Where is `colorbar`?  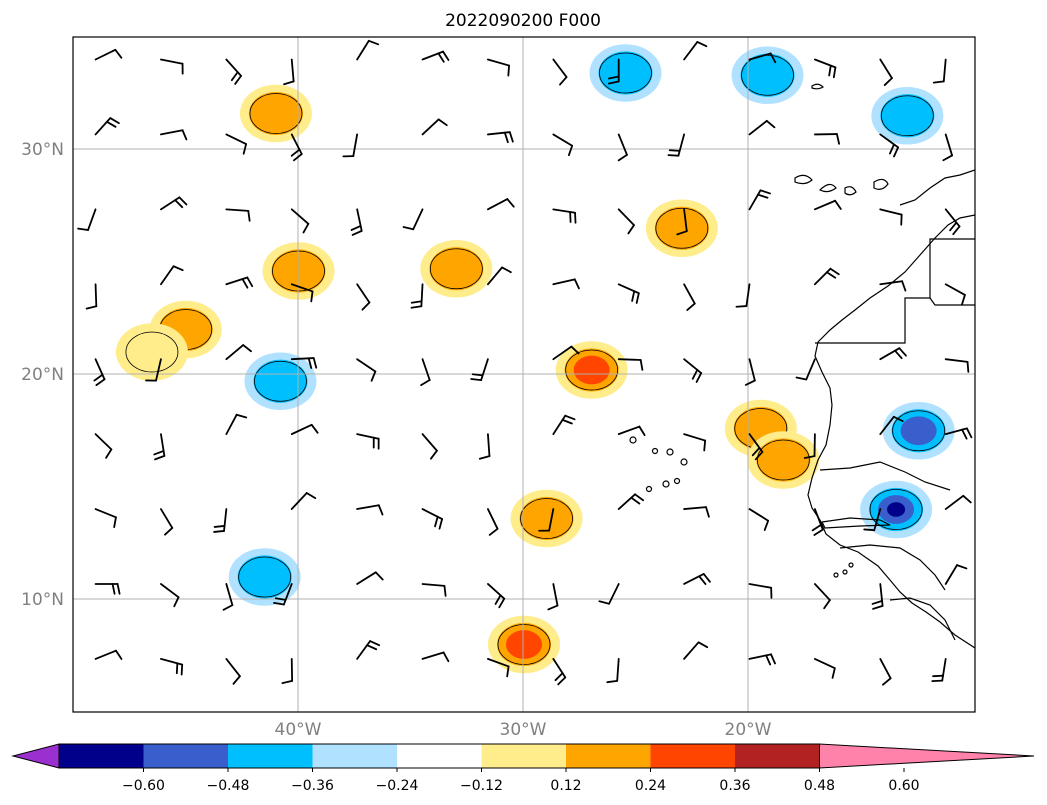
colorbar is located at coordinates (523, 756).